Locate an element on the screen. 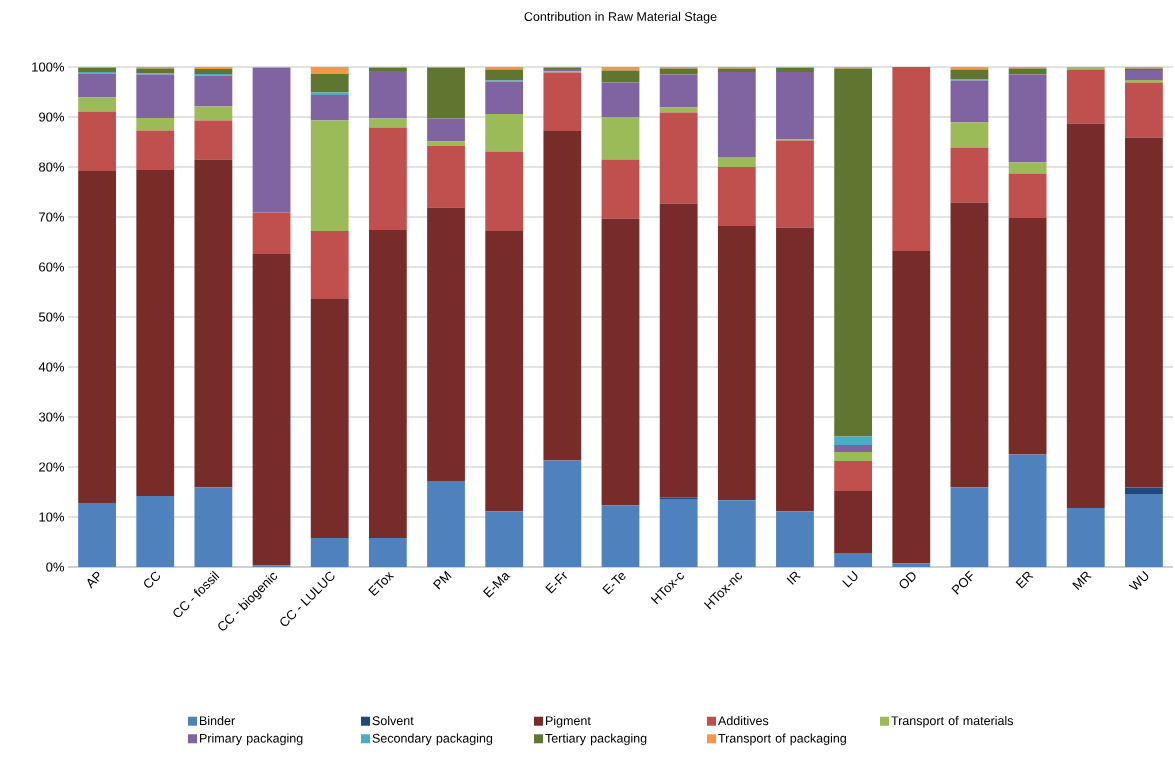 The image size is (1175, 761). y-tick-label: 80% is located at coordinates (52, 167).